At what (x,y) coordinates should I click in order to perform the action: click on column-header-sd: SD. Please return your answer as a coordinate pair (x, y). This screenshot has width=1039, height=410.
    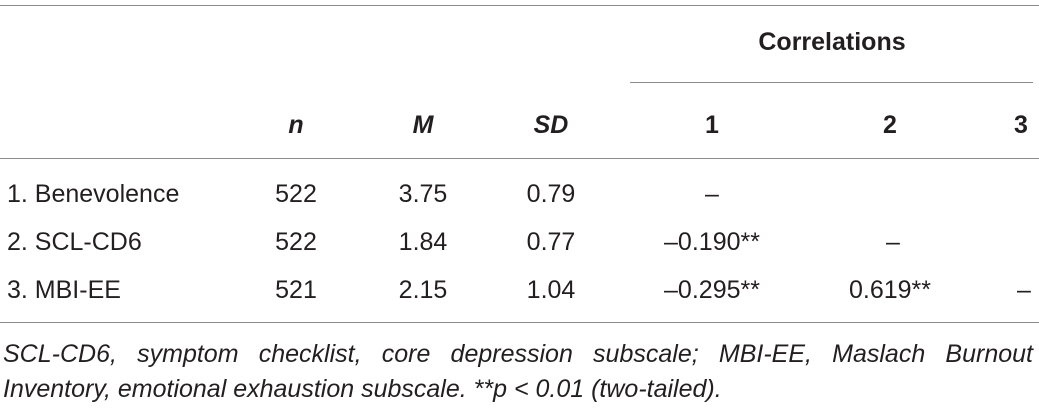
    Looking at the image, I should click on (551, 125).